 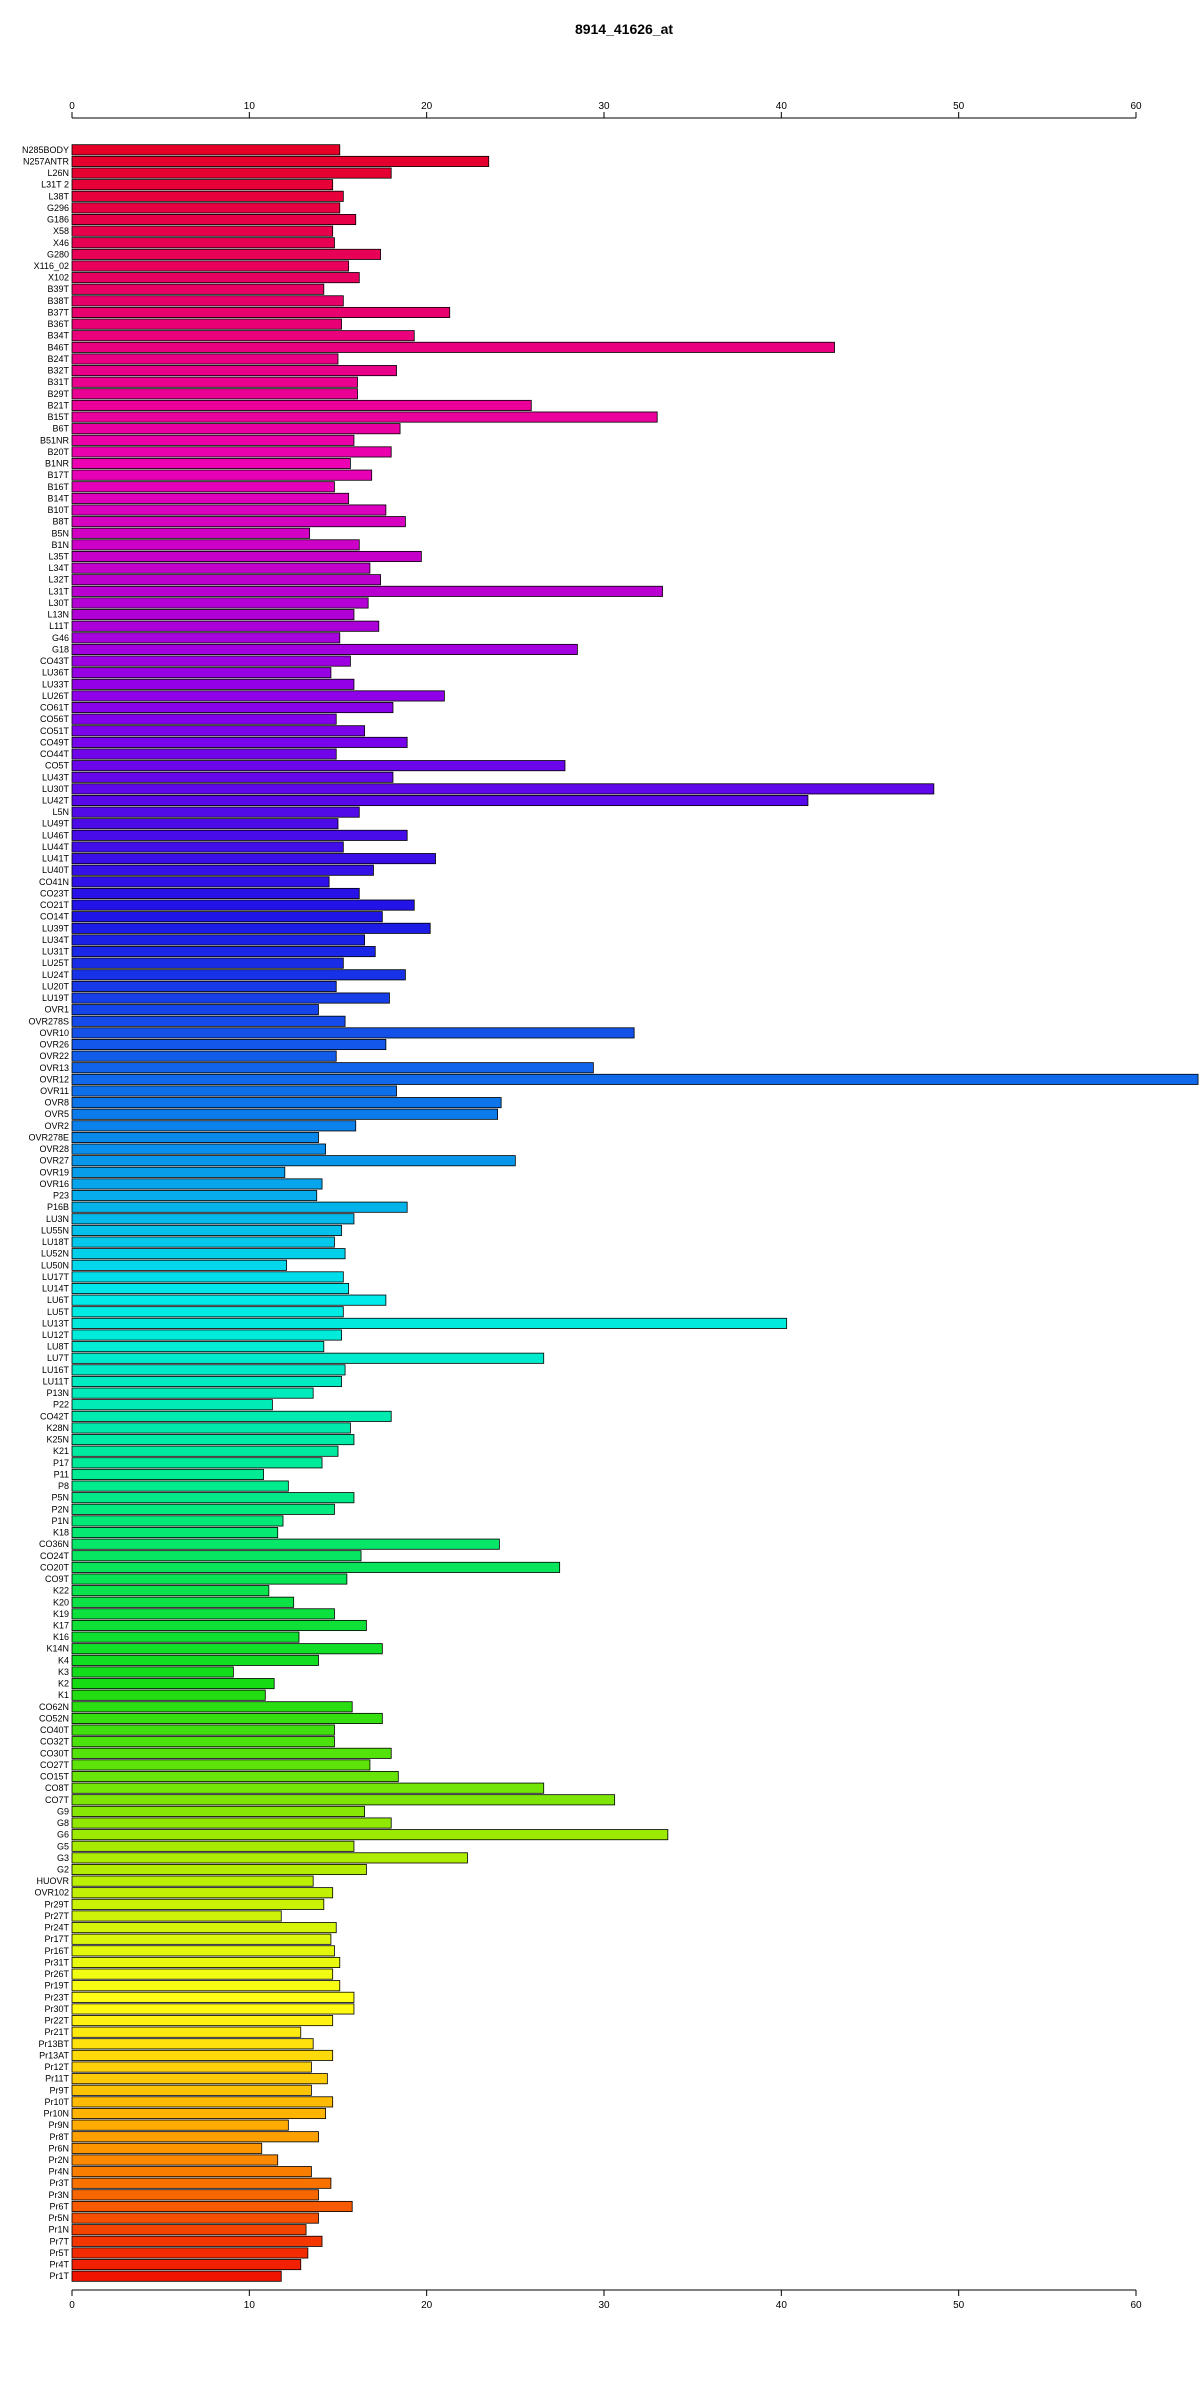 I want to click on category-label: B14T, so click(x=58, y=498).